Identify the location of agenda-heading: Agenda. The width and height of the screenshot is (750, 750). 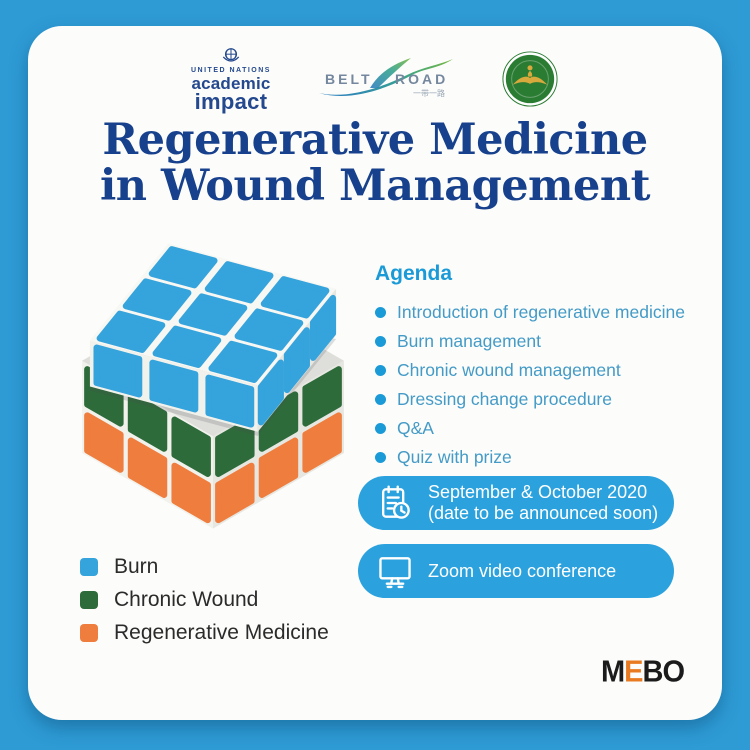
(414, 273).